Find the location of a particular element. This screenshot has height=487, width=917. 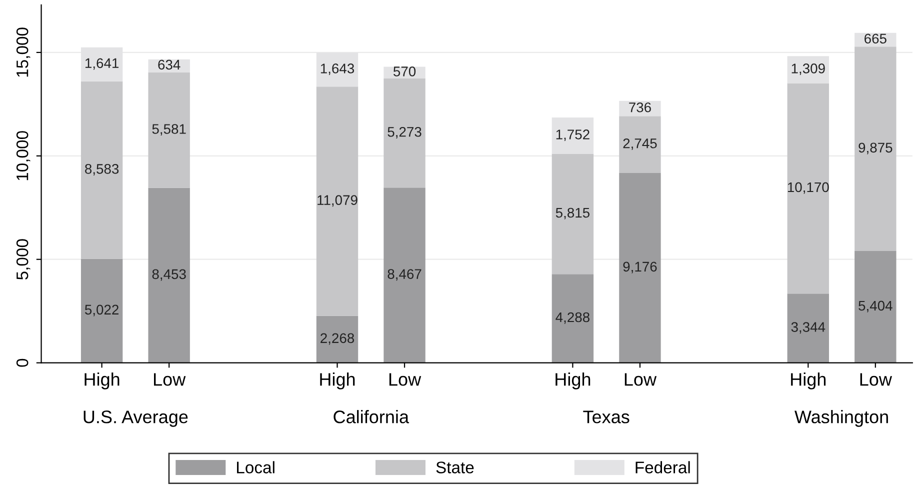

data-label: 1,643 is located at coordinates (337, 70).